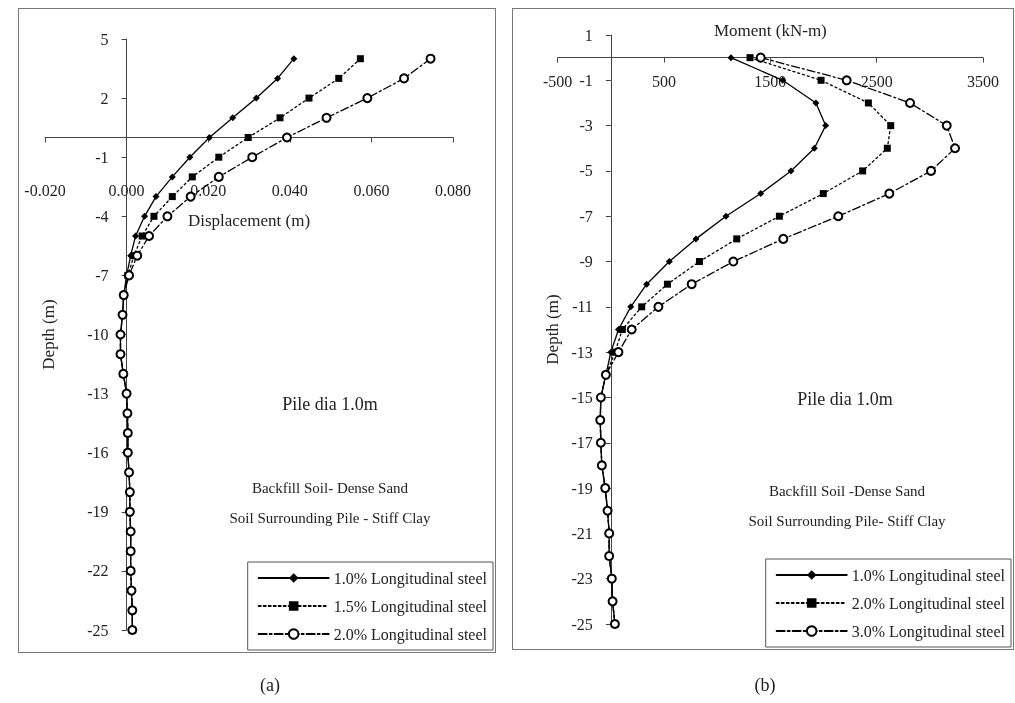 This screenshot has width=1015, height=703. Describe the element at coordinates (102, 216) in the screenshot. I see `y-tick-label: -4` at that location.